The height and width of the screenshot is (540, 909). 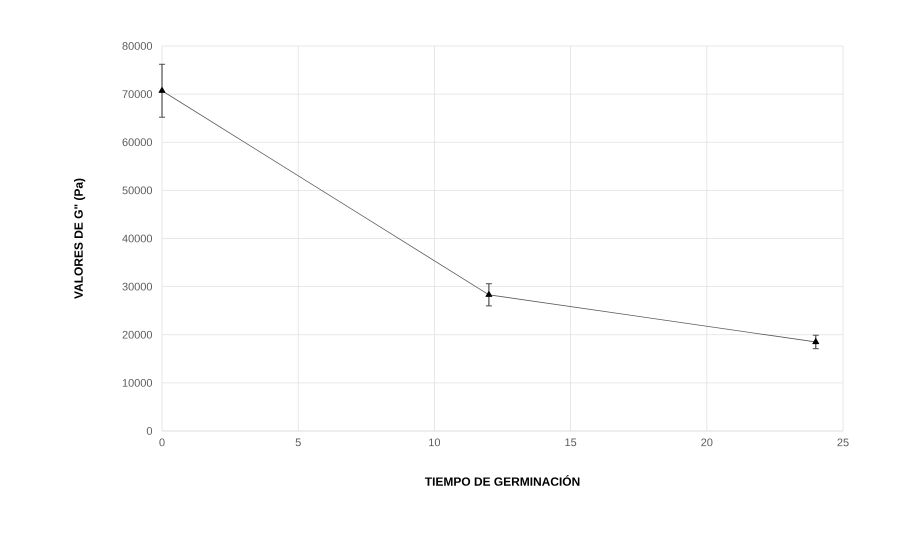 I want to click on x-tick-label: 25, so click(x=843, y=442).